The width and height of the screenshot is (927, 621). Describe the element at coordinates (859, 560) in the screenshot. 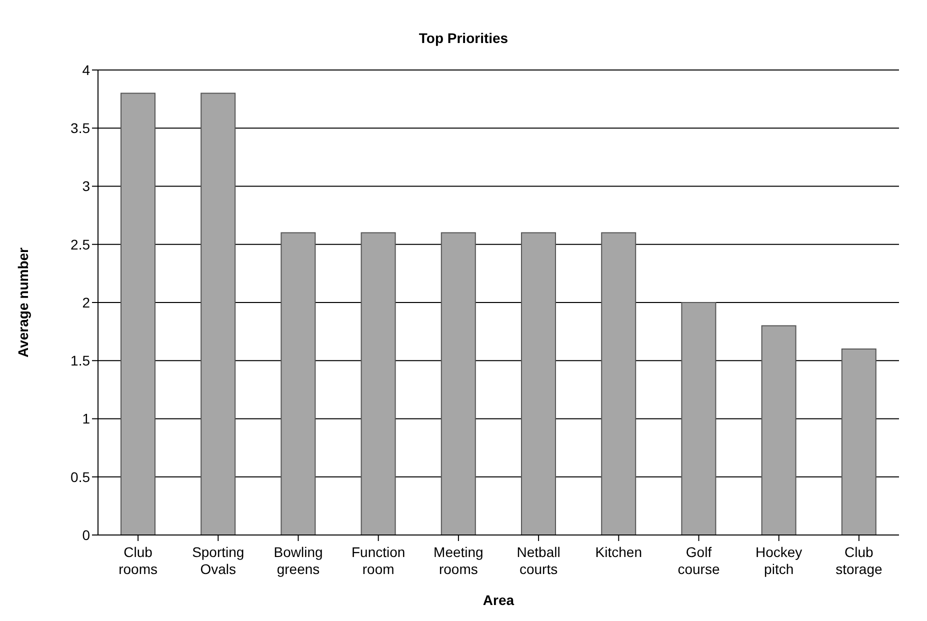

I see `x-tick-label: Club storage` at that location.